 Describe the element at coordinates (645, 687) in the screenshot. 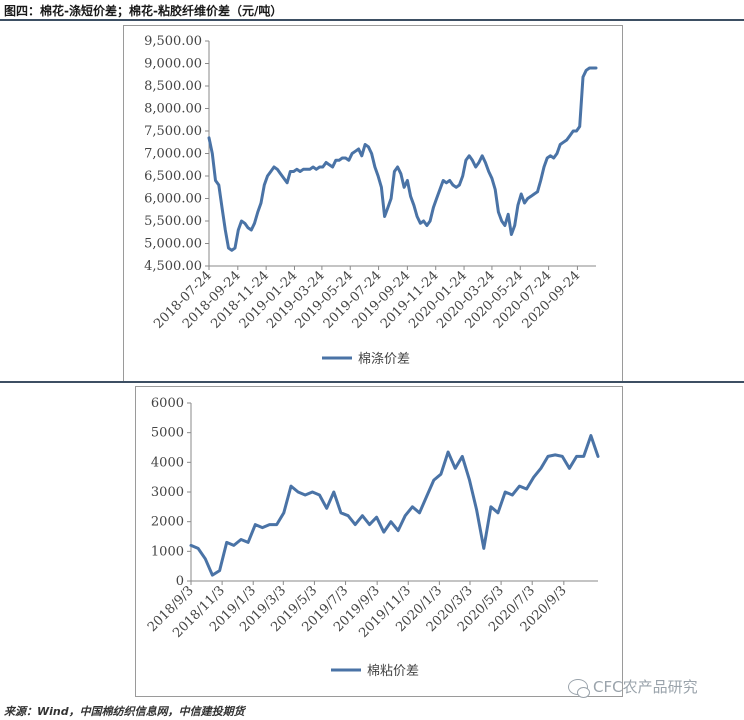

I see `watermark-text: CFC农产品研究` at that location.